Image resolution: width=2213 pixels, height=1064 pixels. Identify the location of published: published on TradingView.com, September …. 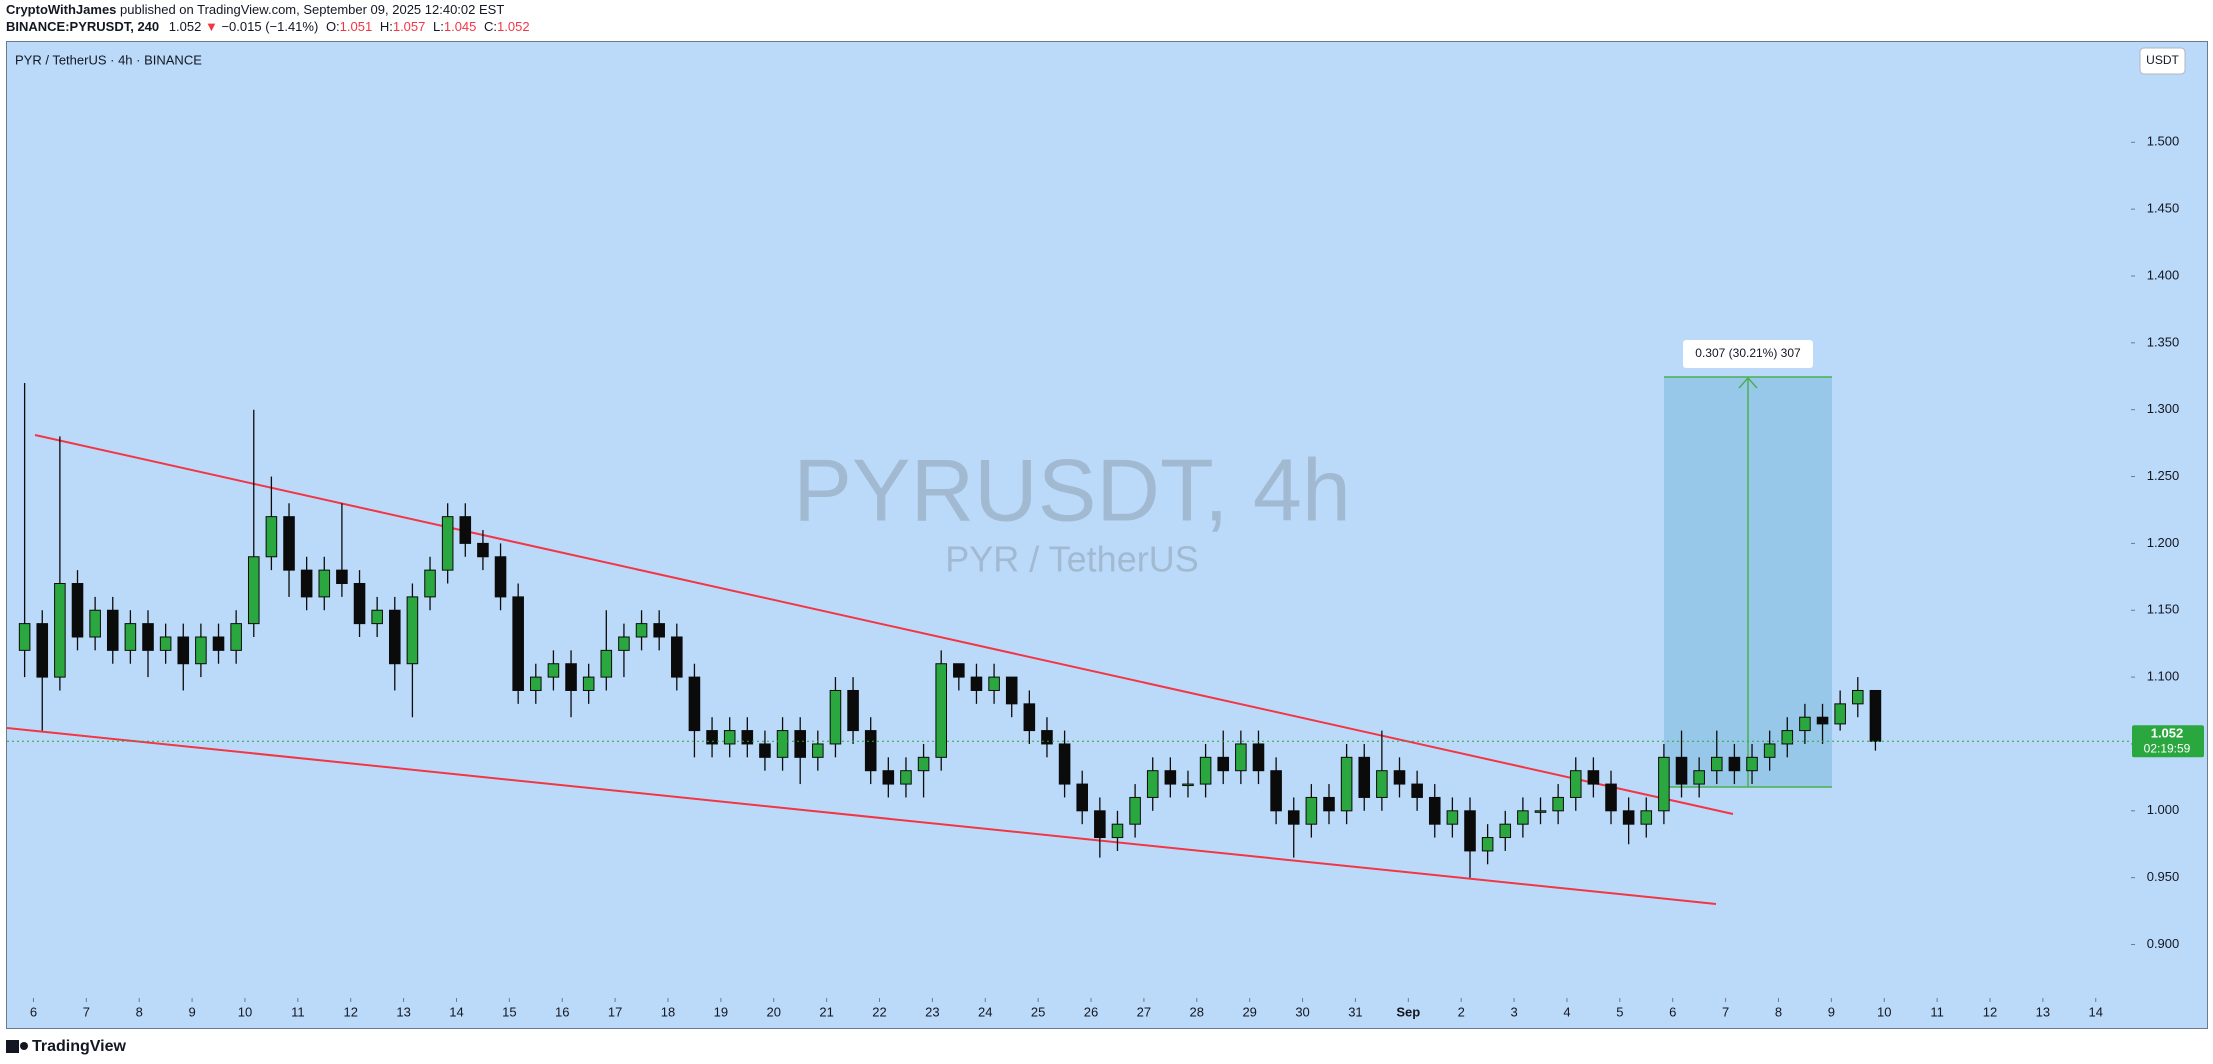
(312, 9).